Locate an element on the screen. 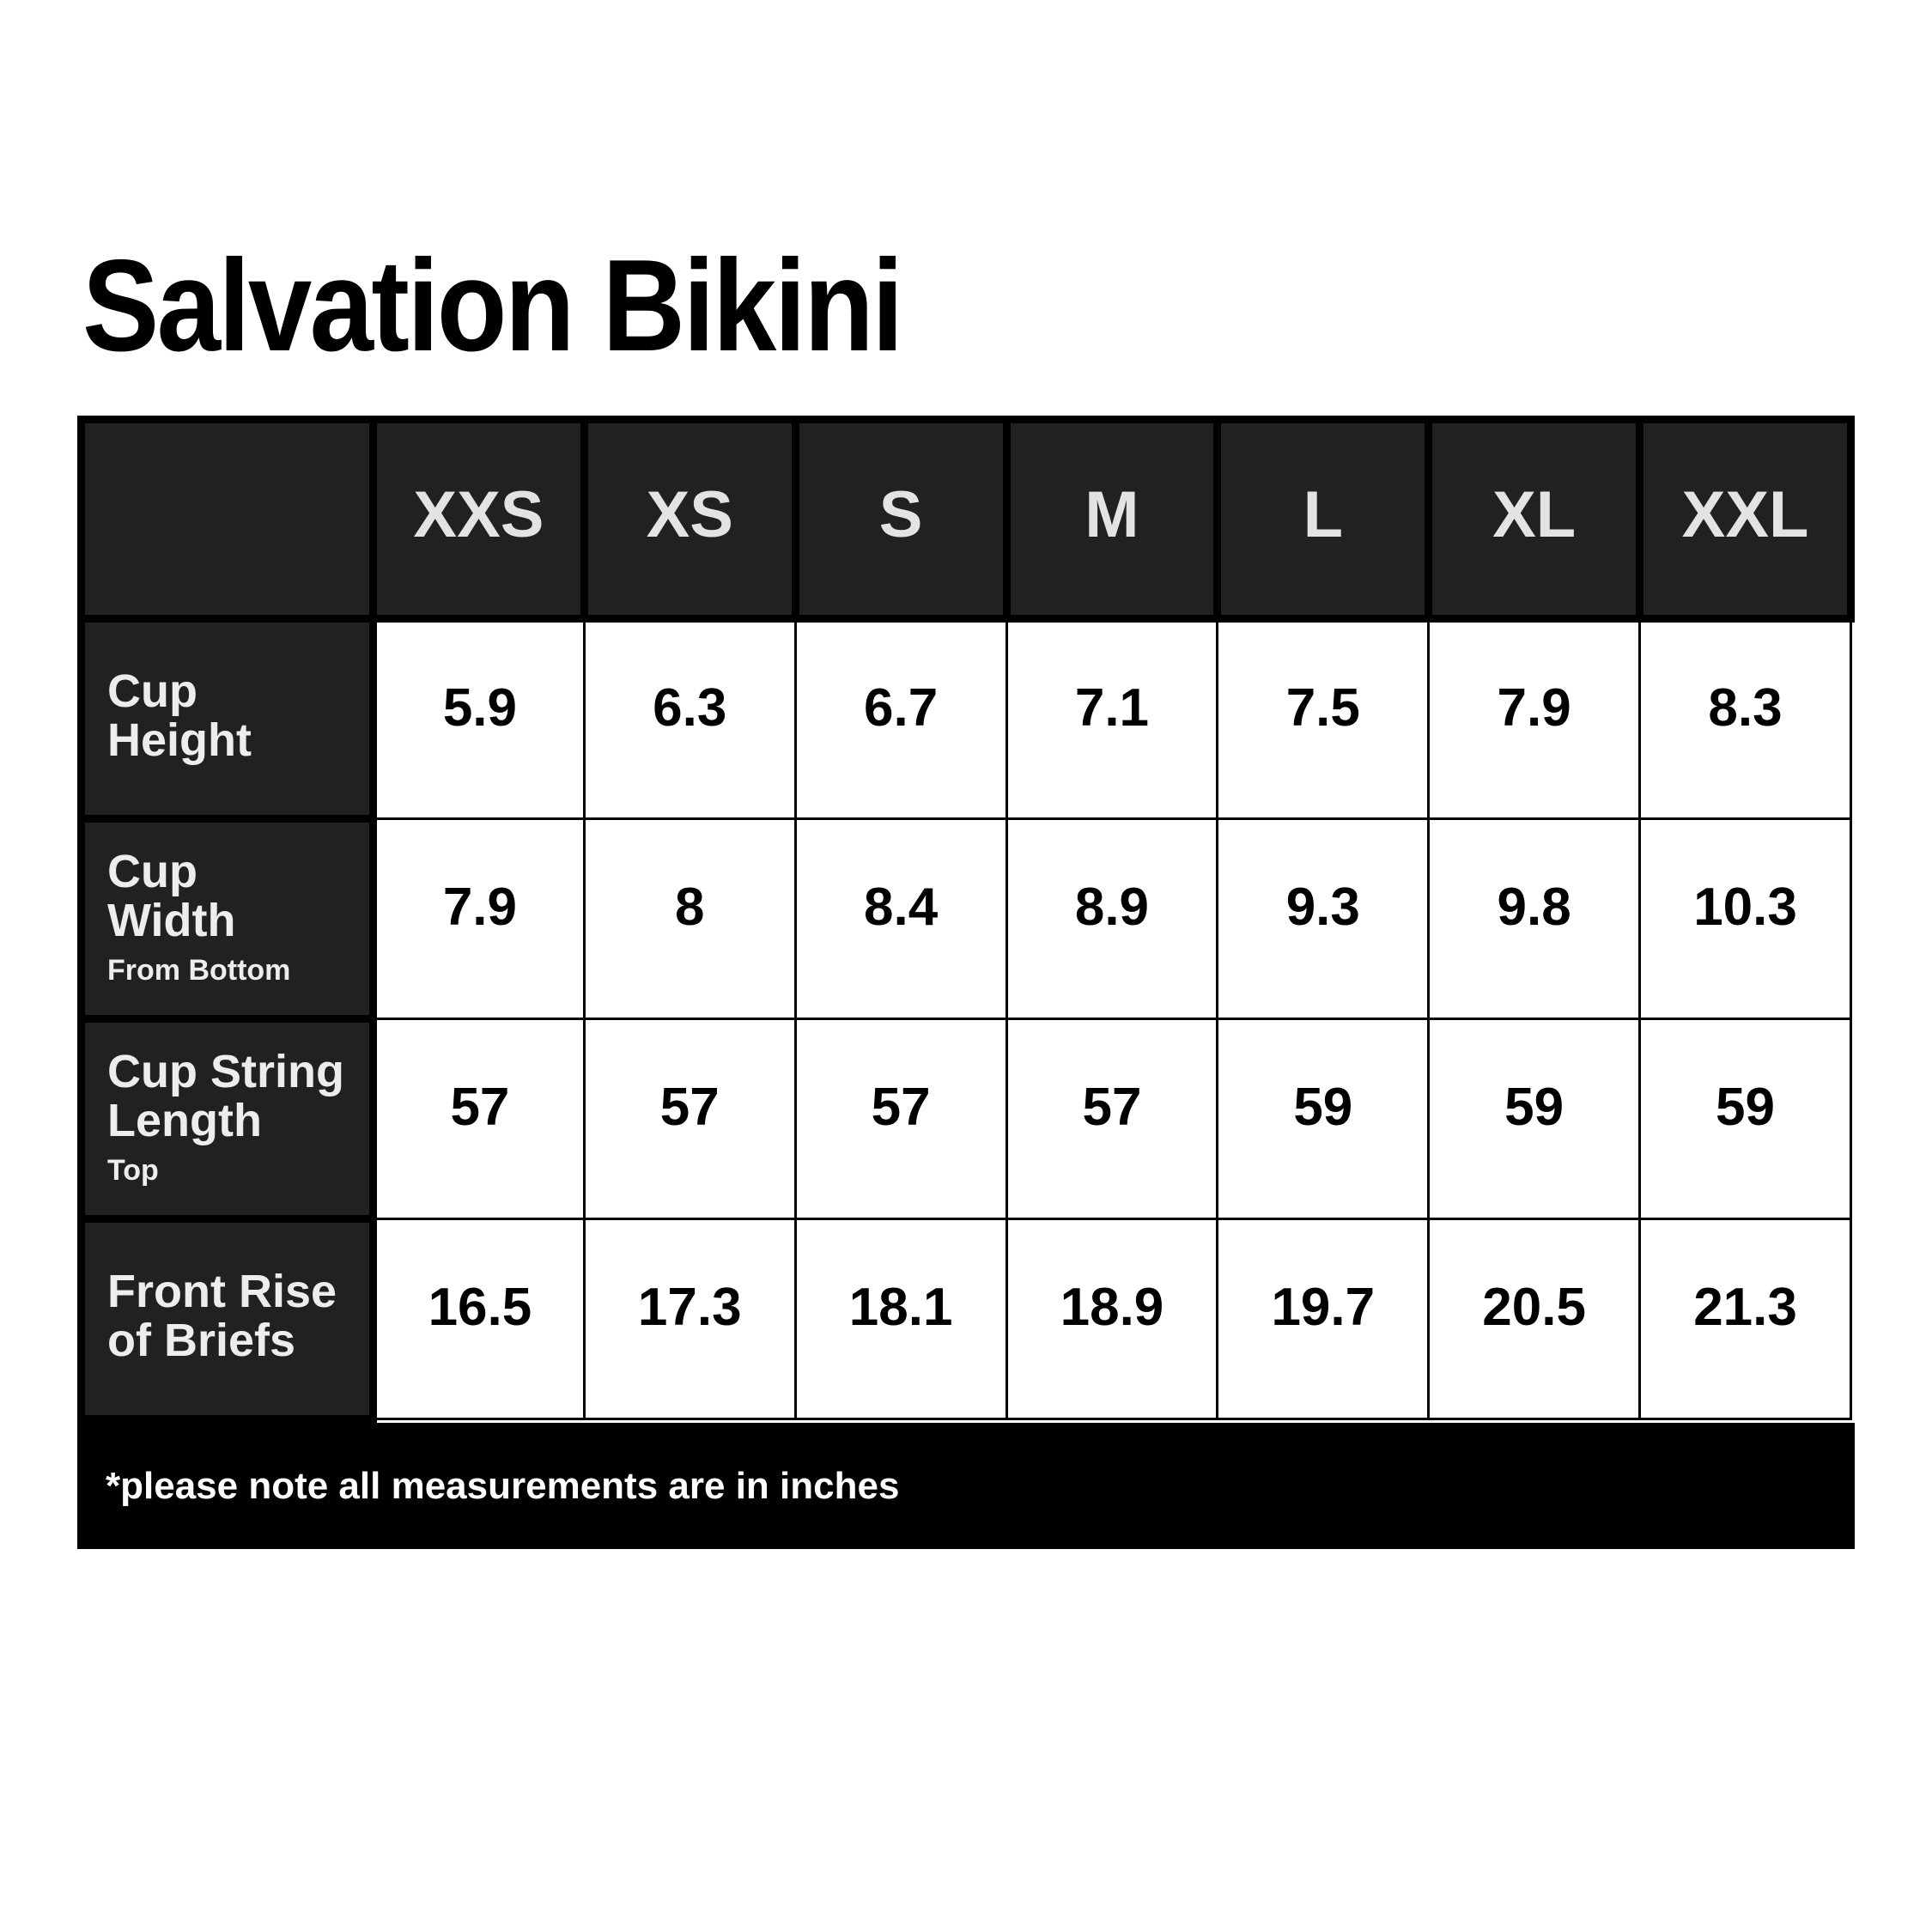  measurement-cell: 18.9 is located at coordinates (1112, 1319).